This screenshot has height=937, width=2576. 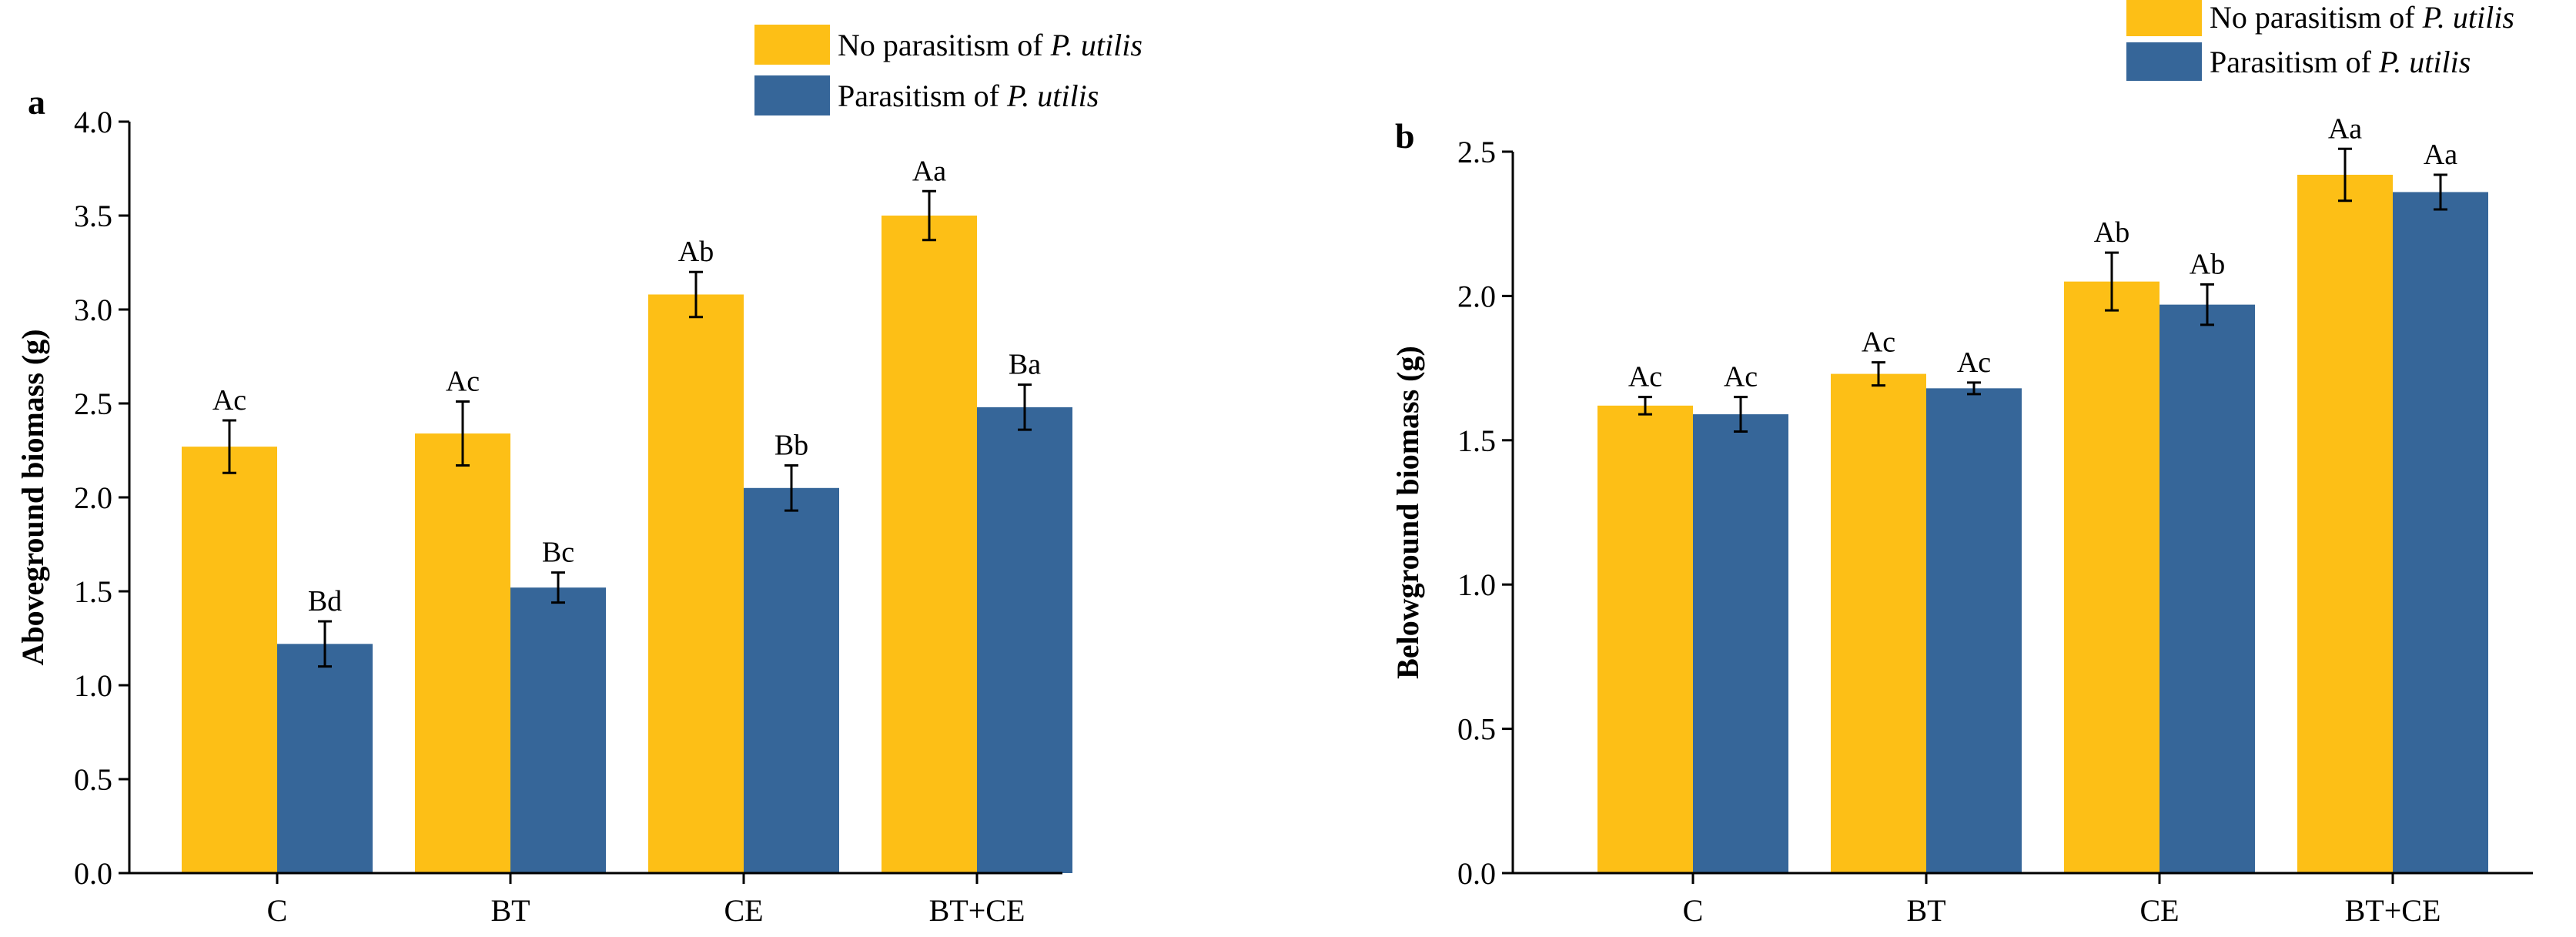 I want to click on panel-letter: b, so click(x=1405, y=136).